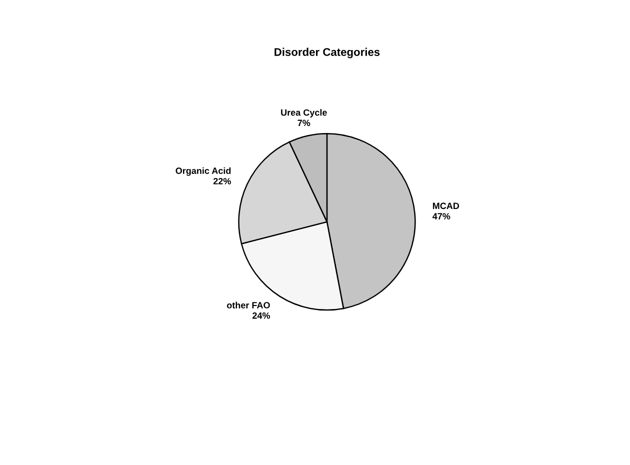 Image resolution: width=630 pixels, height=465 pixels. Describe the element at coordinates (261, 315) in the screenshot. I see `data-label: 24%` at that location.